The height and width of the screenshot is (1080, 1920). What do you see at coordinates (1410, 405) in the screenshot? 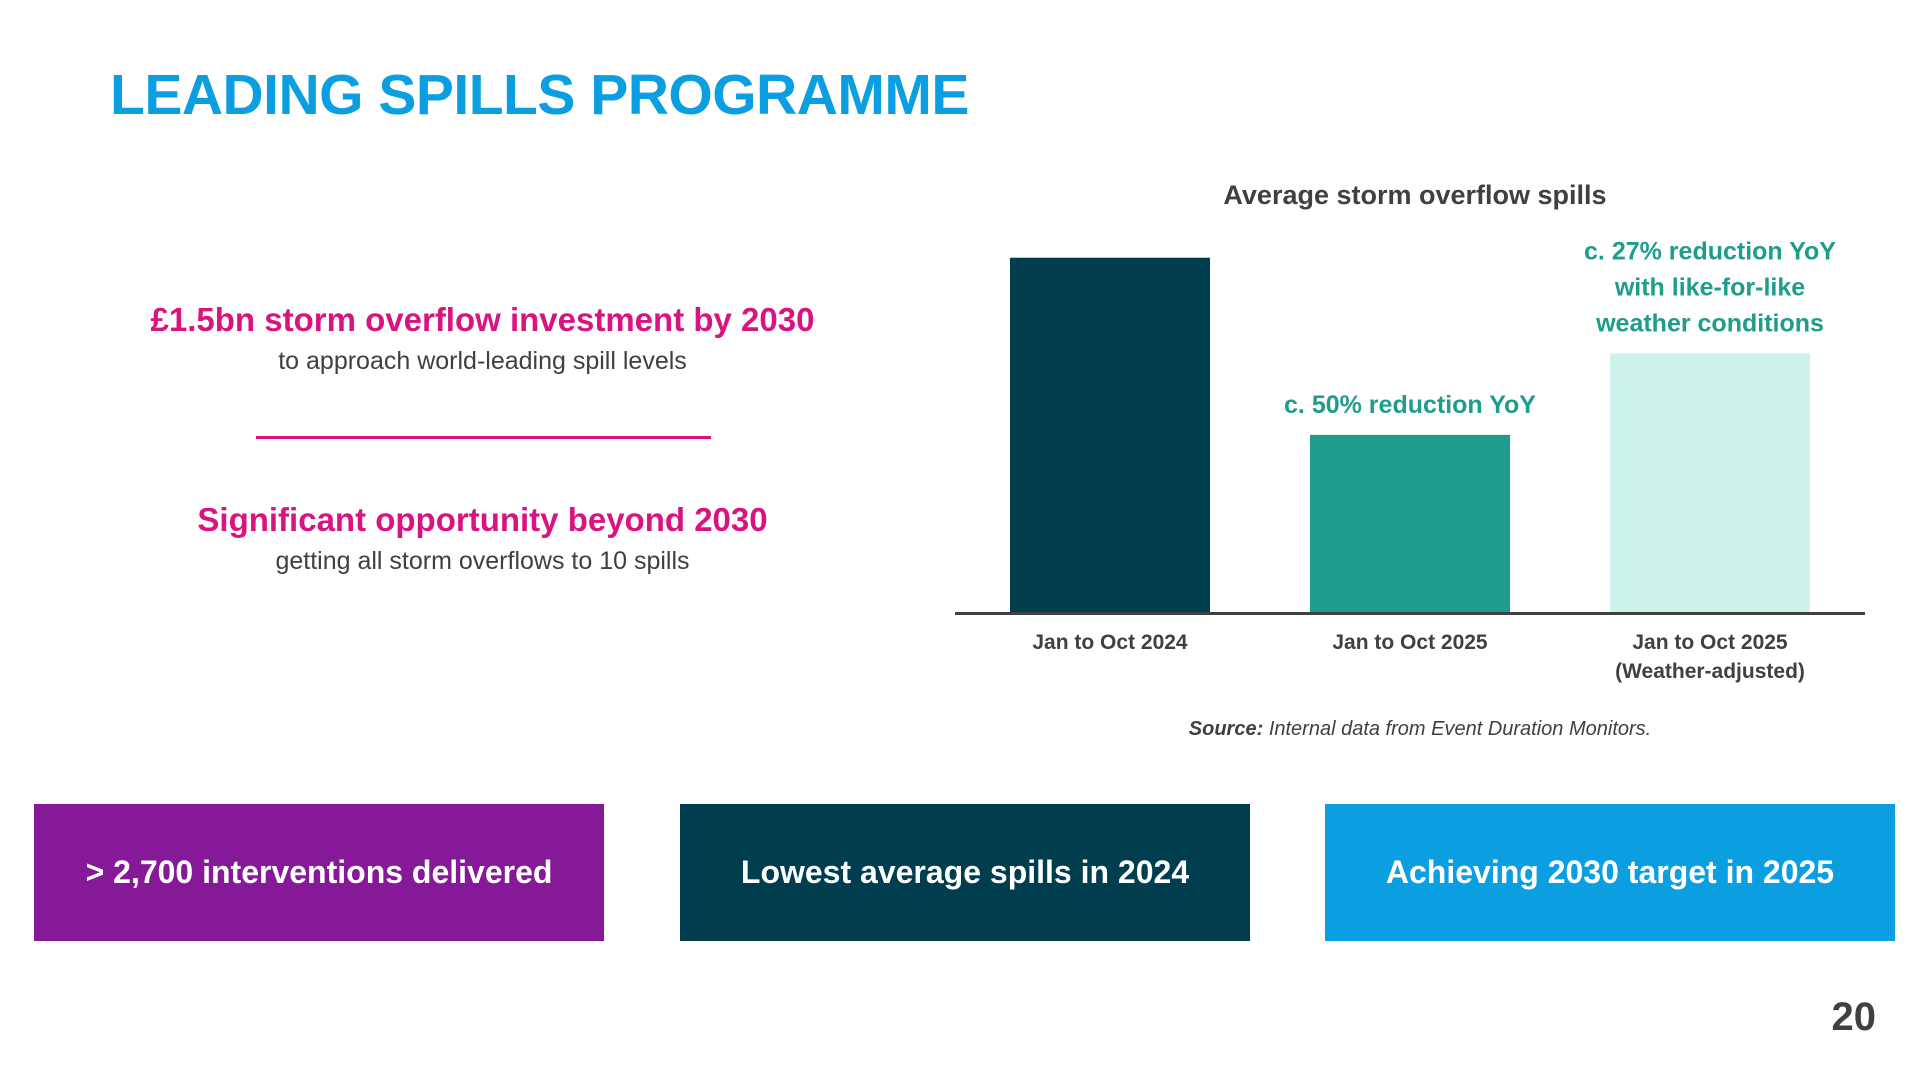
I see `annotation-2-1: c. 50% reduction YoY` at bounding box center [1410, 405].